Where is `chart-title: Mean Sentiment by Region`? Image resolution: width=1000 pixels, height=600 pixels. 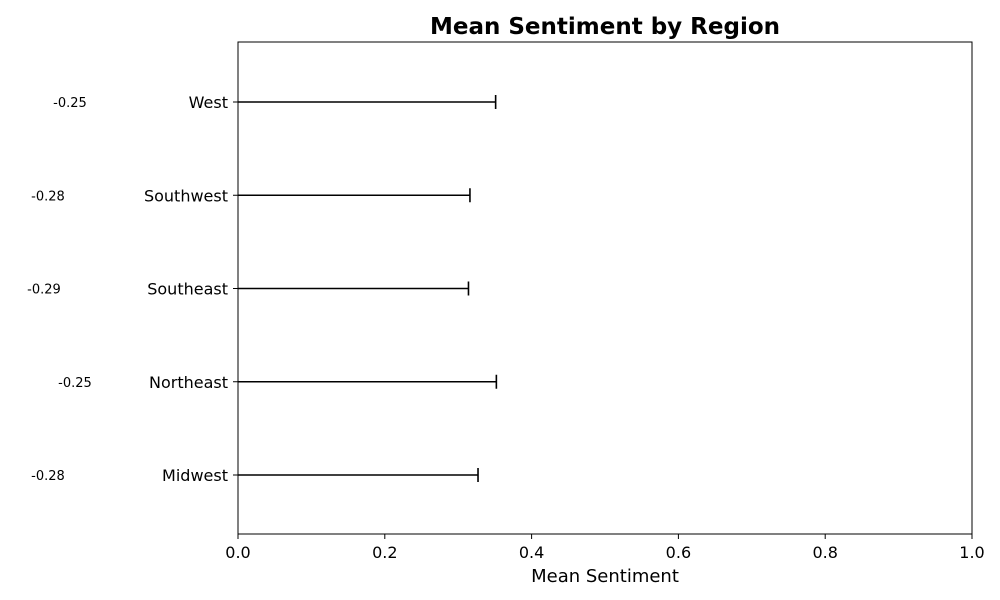
chart-title: Mean Sentiment by Region is located at coordinates (605, 27).